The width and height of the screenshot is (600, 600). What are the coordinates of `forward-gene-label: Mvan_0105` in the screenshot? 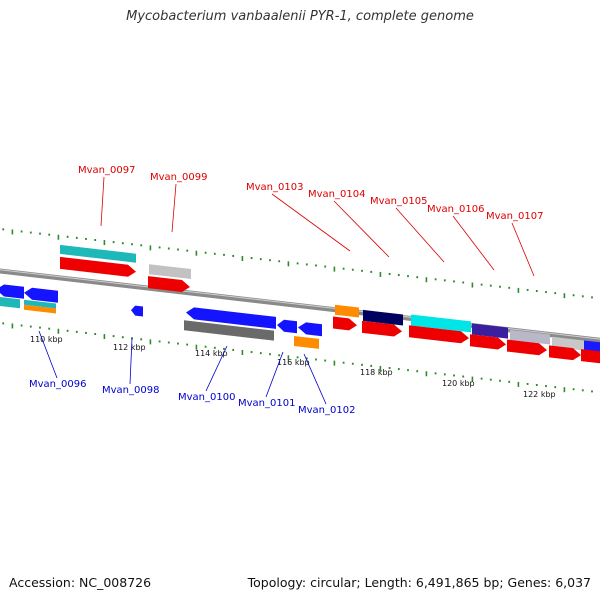 It's located at (398, 201).